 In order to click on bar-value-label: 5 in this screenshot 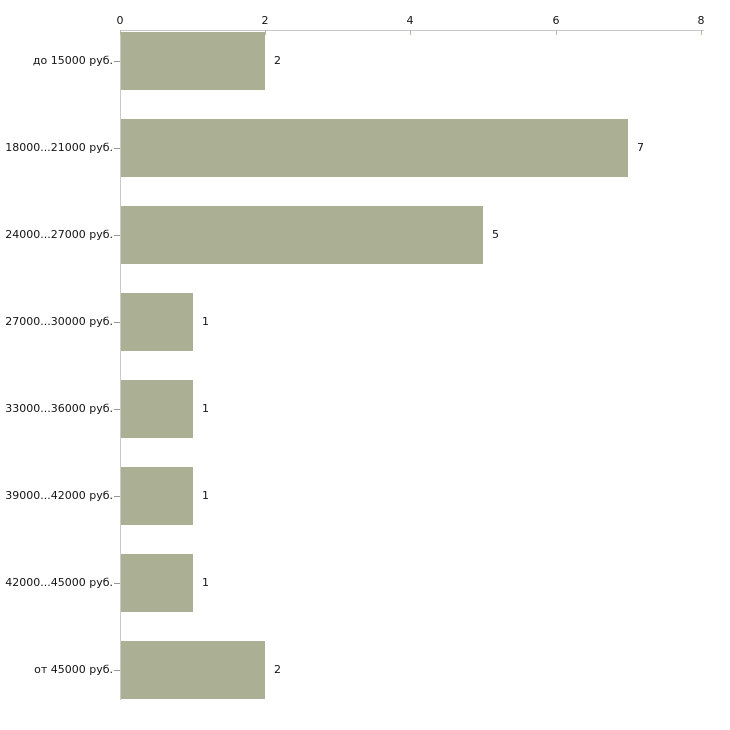, I will do `click(495, 234)`.